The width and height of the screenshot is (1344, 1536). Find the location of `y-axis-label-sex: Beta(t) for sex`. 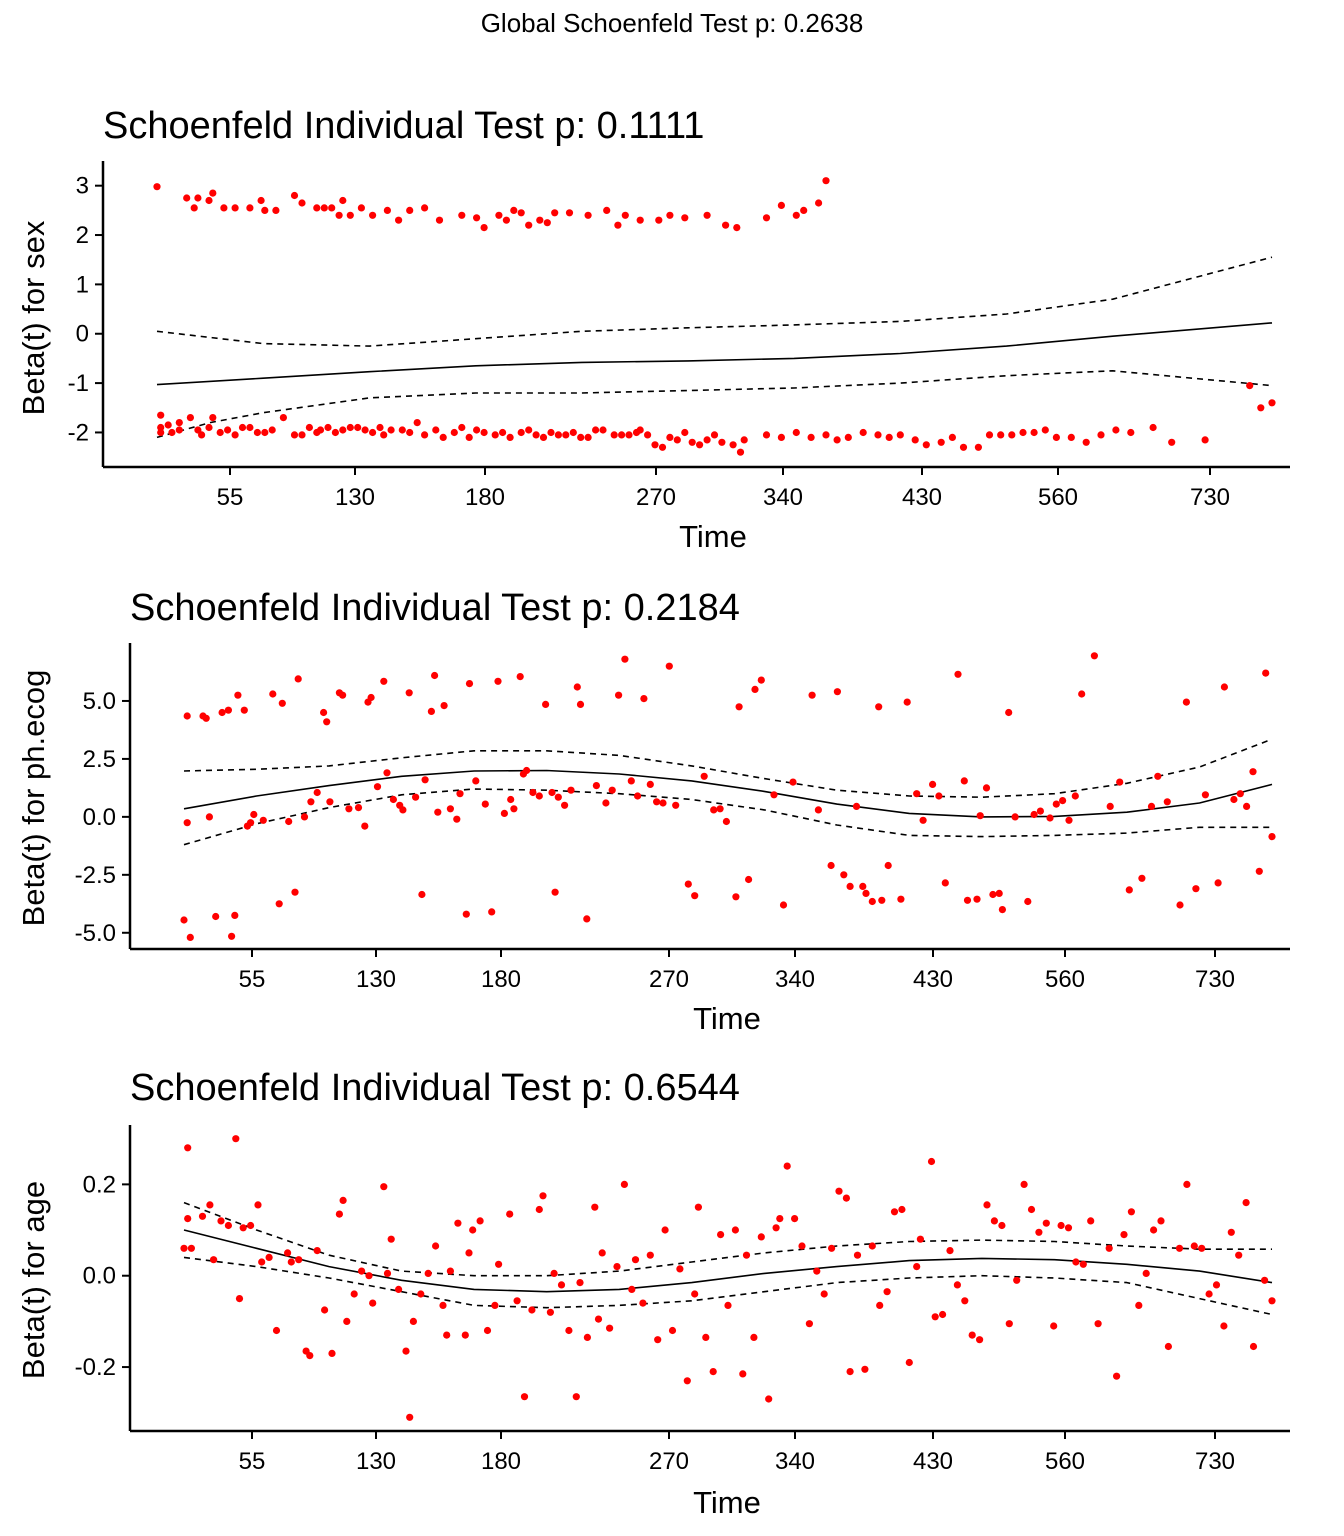

y-axis-label-sex: Beta(t) for sex is located at coordinates (33, 317).